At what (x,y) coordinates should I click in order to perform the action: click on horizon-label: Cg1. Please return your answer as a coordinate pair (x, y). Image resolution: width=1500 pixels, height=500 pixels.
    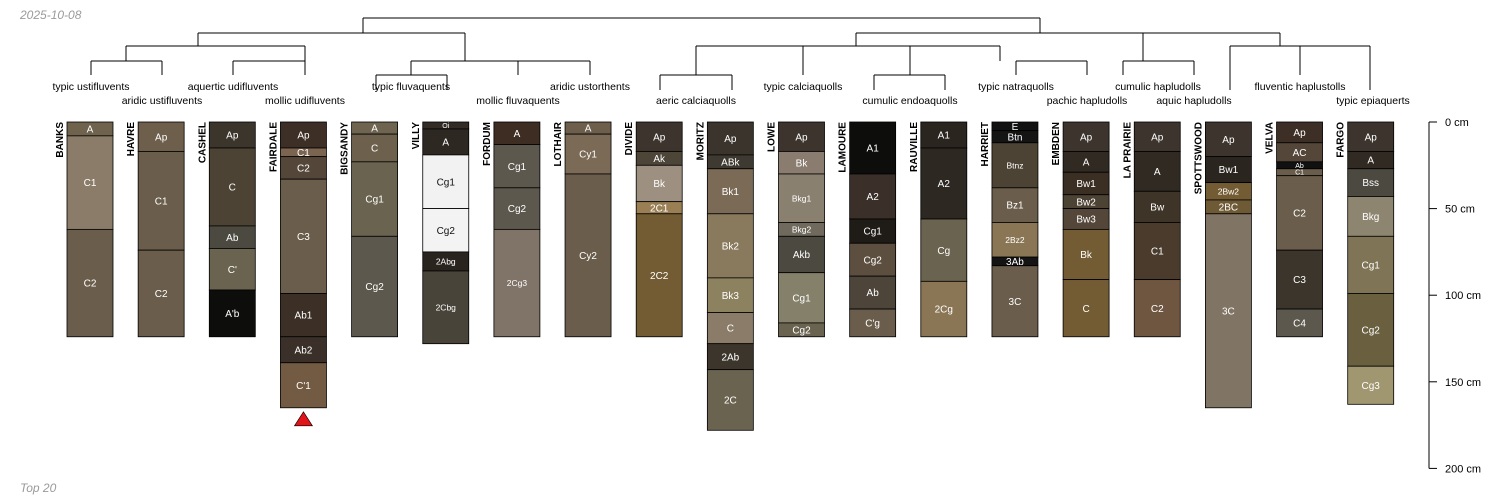
    Looking at the image, I should click on (1371, 265).